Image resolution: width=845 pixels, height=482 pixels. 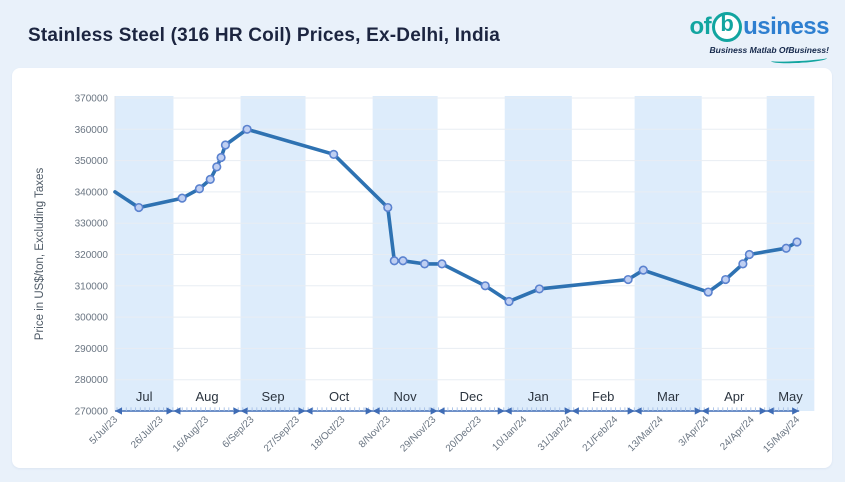 I want to click on month-label: Dec, so click(x=472, y=396).